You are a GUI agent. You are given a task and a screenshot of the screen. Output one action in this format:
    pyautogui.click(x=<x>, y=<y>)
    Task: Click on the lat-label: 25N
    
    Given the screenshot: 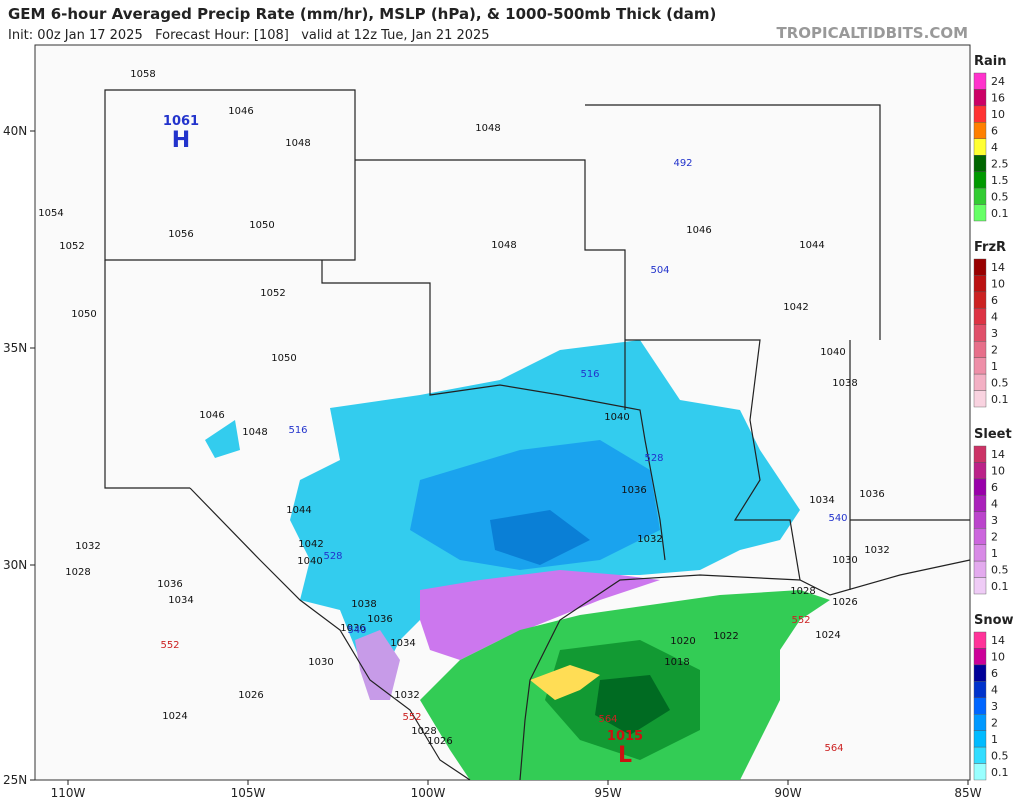 What is the action you would take?
    pyautogui.click(x=15, y=780)
    